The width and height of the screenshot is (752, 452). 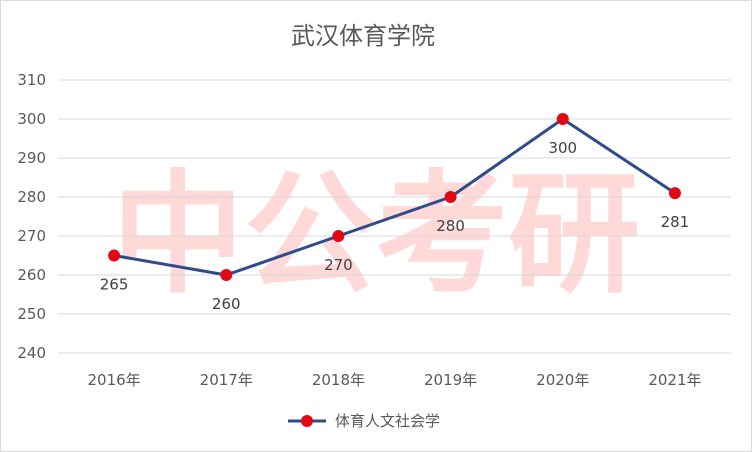 I want to click on data-label: 260, so click(x=226, y=304).